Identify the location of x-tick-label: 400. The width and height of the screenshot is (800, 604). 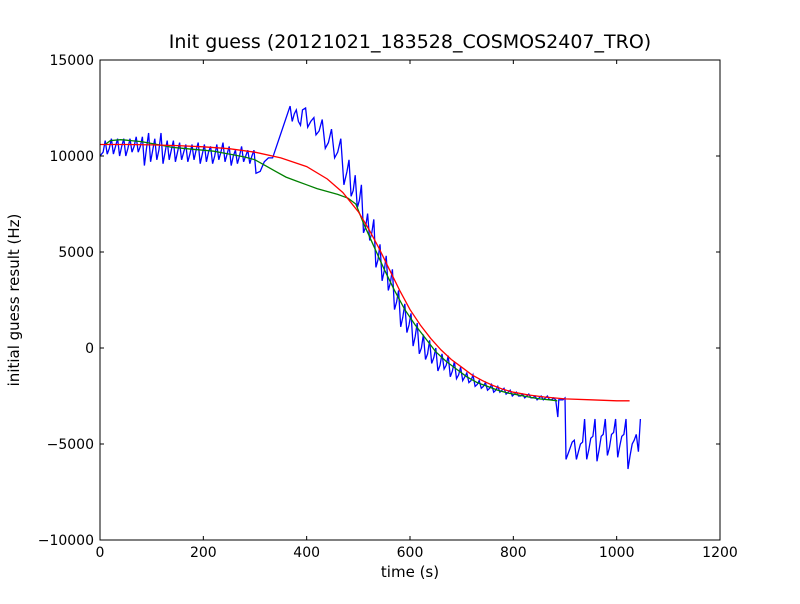
(306, 553).